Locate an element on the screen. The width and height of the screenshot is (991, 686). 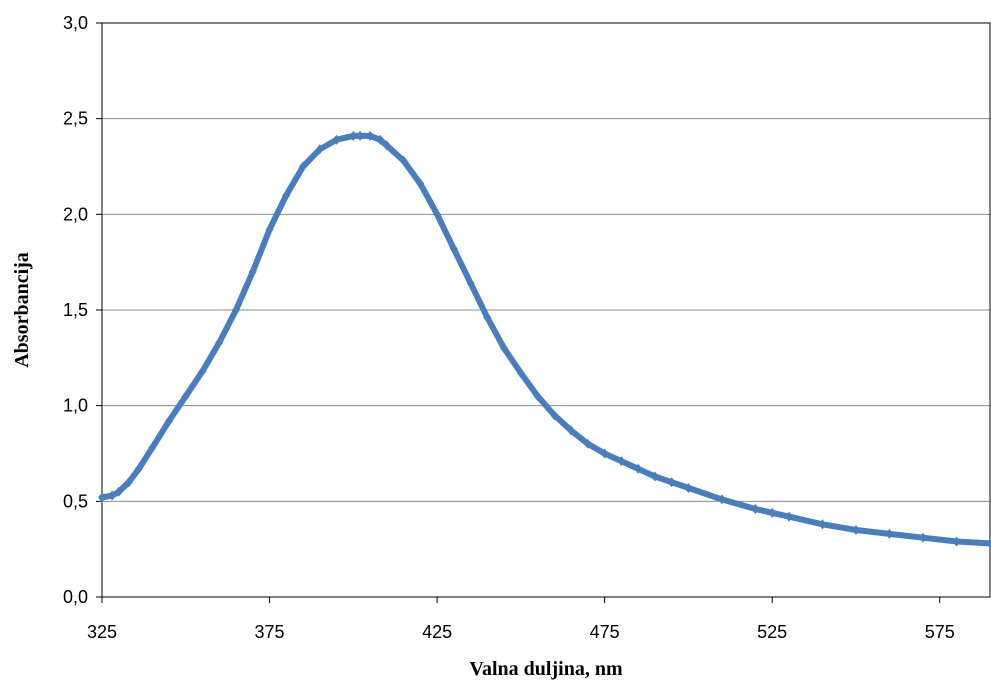
x-axis: 325 375 425 475 525 575 is located at coordinates (521, 619).